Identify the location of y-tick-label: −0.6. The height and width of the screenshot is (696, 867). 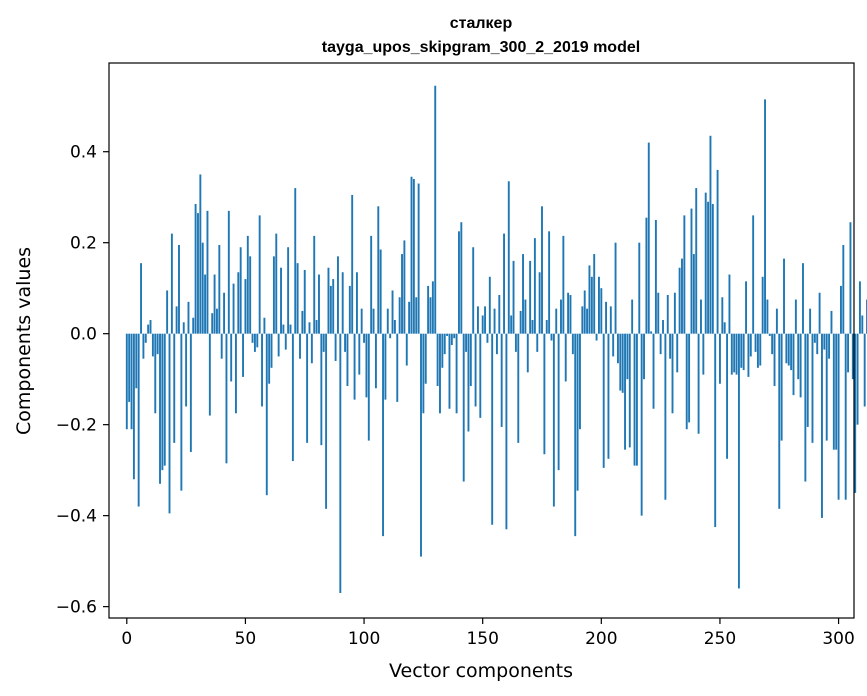
(76, 608).